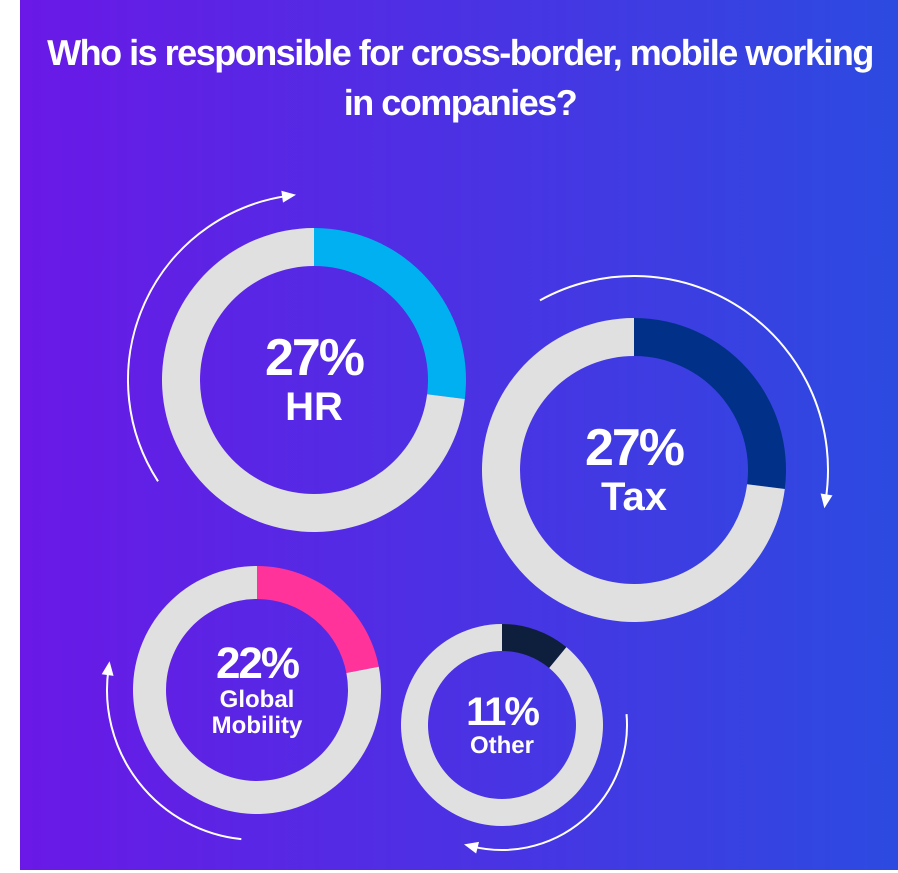  Describe the element at coordinates (257, 713) in the screenshot. I see `slice-label: Global Mobility` at that location.